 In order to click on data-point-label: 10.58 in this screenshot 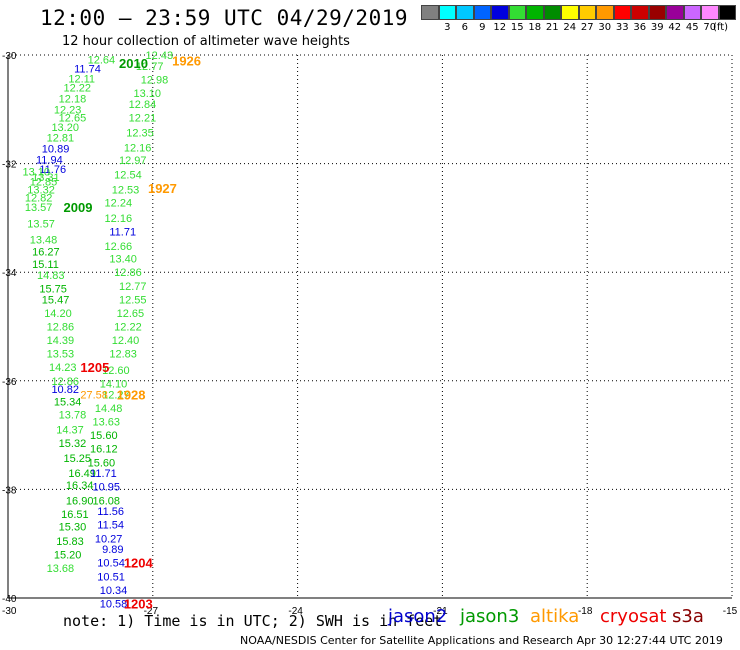, I will do `click(114, 604)`.